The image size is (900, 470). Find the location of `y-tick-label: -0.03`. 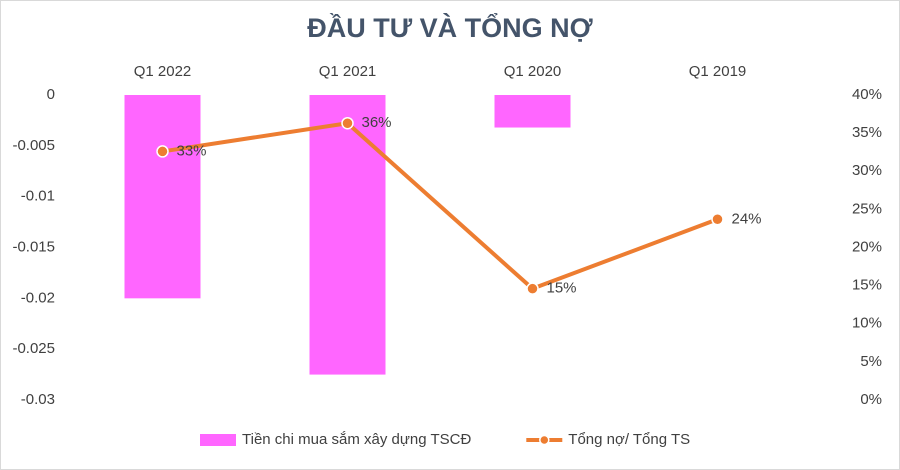

y-tick-label: -0.03 is located at coordinates (38, 399).